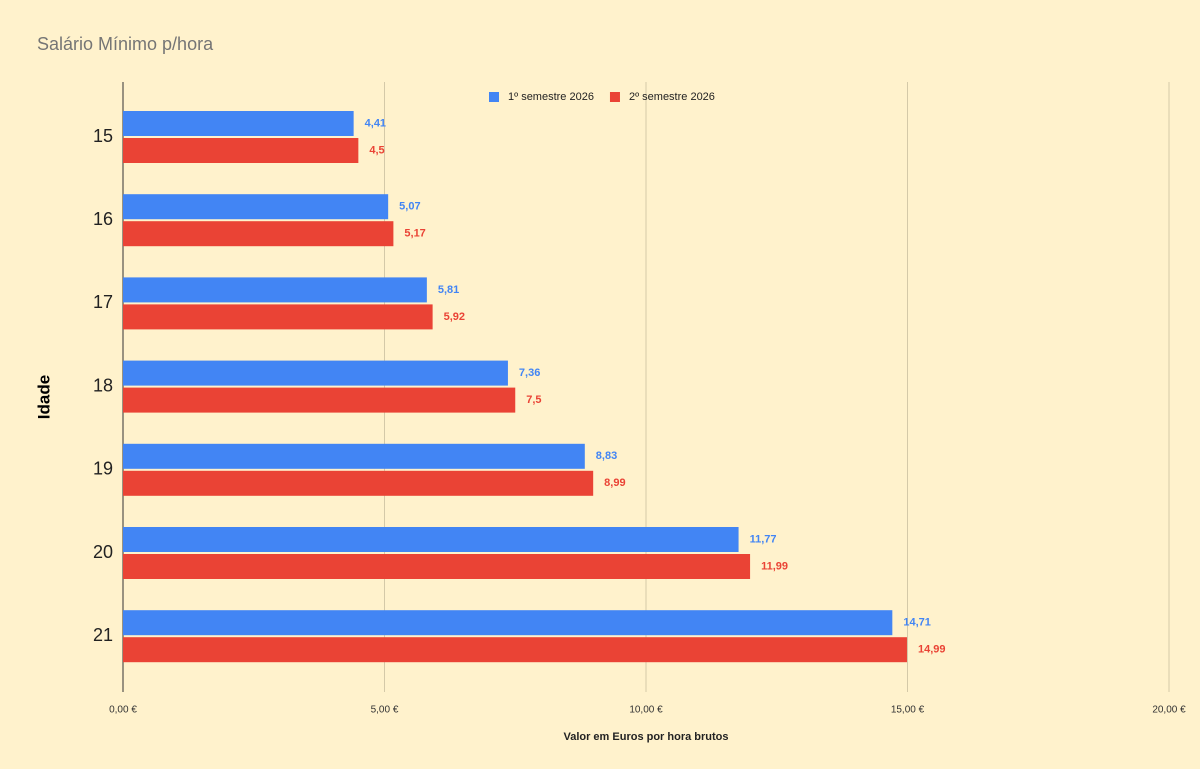 This screenshot has height=769, width=1200. Describe the element at coordinates (917, 623) in the screenshot. I see `value-label: 14,71` at that location.